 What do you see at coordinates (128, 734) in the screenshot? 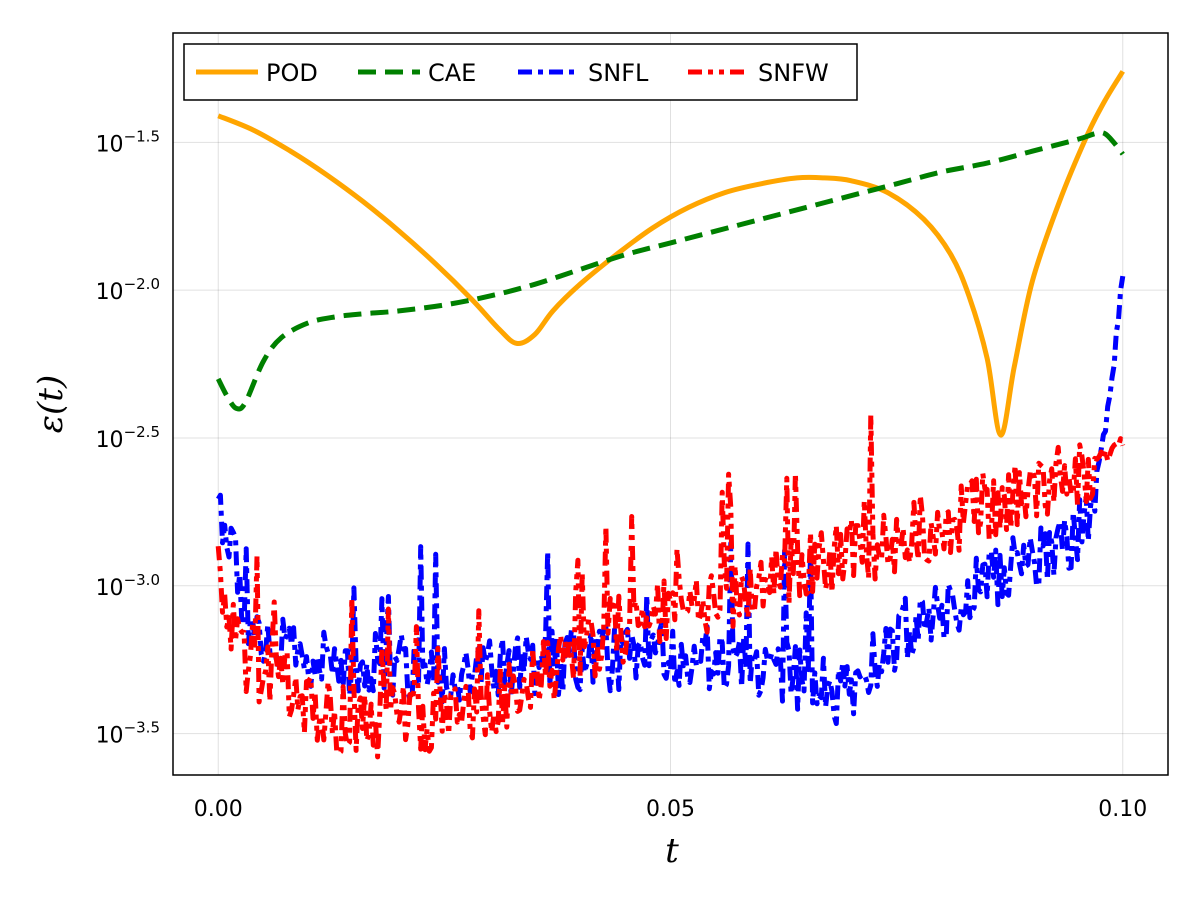
I see `y-tick-label: 10−3.5` at bounding box center [128, 734].